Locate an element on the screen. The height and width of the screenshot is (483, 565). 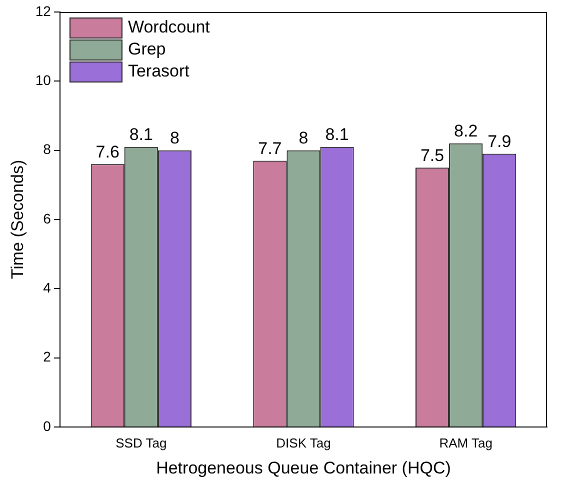
y-tick-label: 6 is located at coordinates (47, 218).